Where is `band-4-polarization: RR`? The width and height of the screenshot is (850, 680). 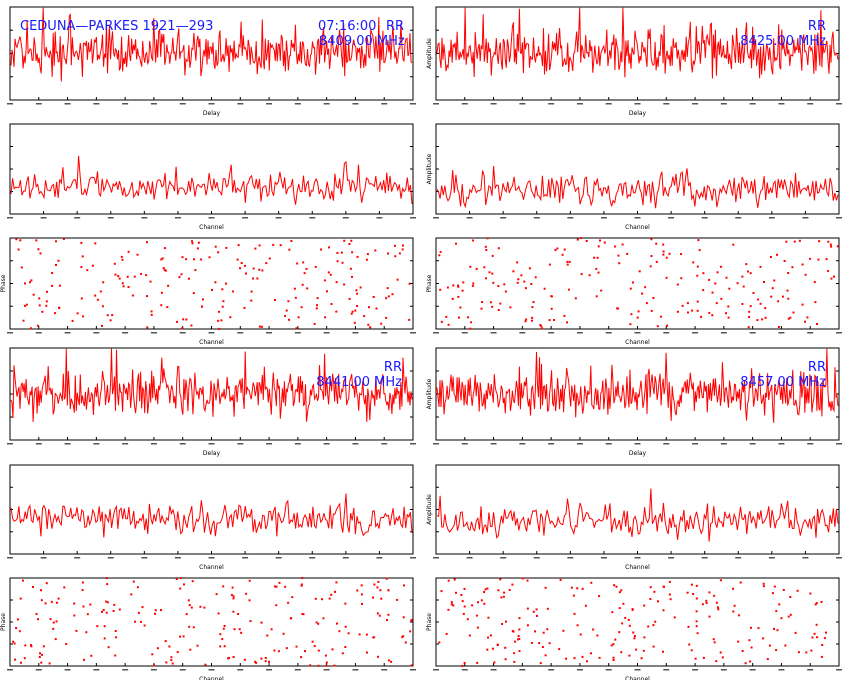 band-4-polarization: RR is located at coordinates (816, 367).